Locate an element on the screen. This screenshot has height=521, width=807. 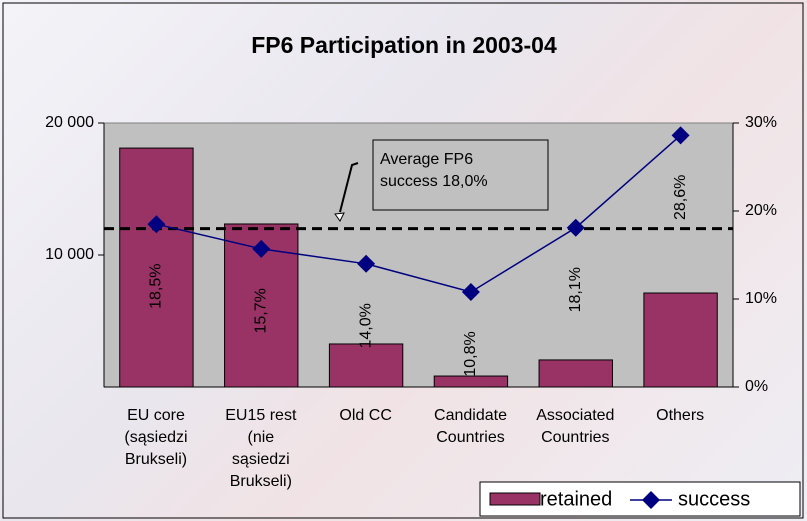
chart-title: FP6 Participation in 2003-04 is located at coordinates (404, 45).